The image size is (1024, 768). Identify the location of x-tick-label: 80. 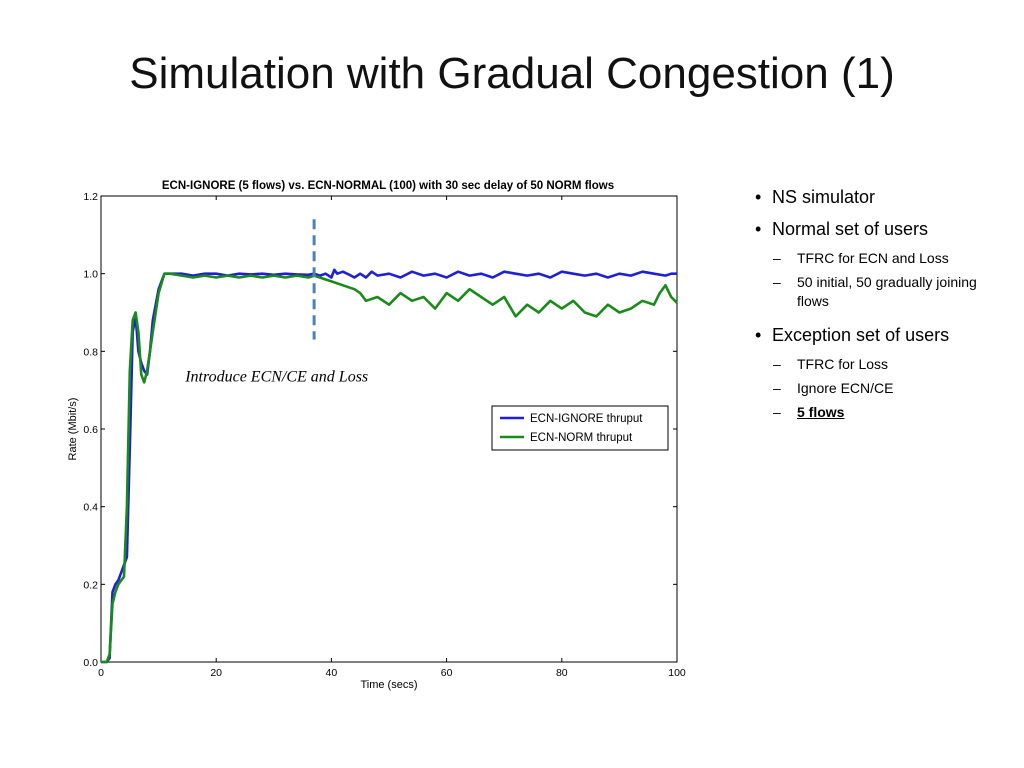
(562, 673).